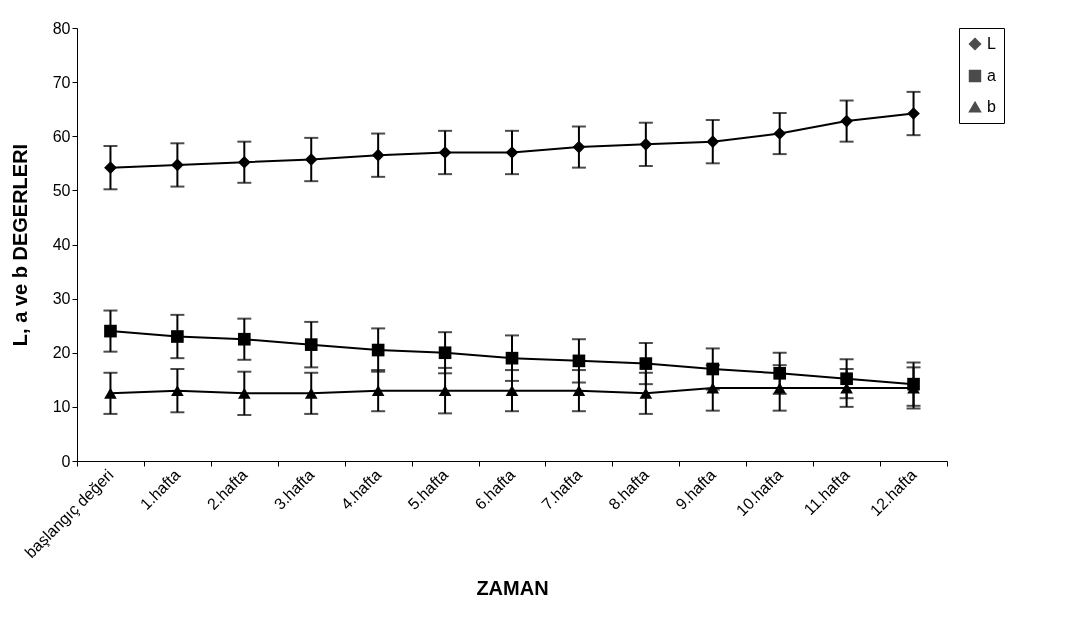 This screenshot has width=1080, height=634. Describe the element at coordinates (61, 28) in the screenshot. I see `y-tick-label: 80` at that location.